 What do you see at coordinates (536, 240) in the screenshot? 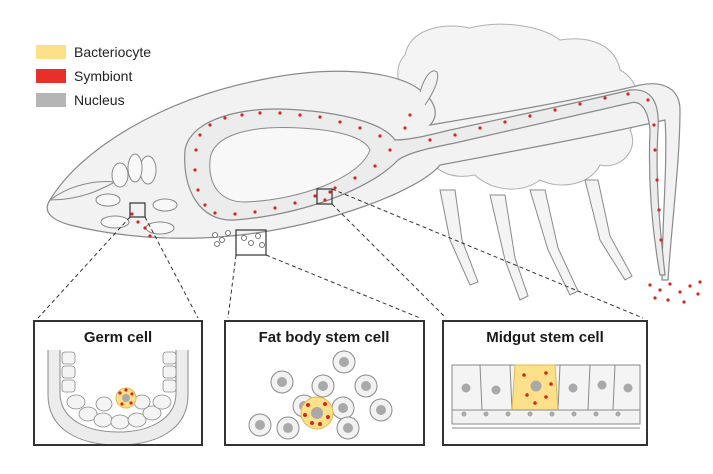
I see `legs` at bounding box center [536, 240].